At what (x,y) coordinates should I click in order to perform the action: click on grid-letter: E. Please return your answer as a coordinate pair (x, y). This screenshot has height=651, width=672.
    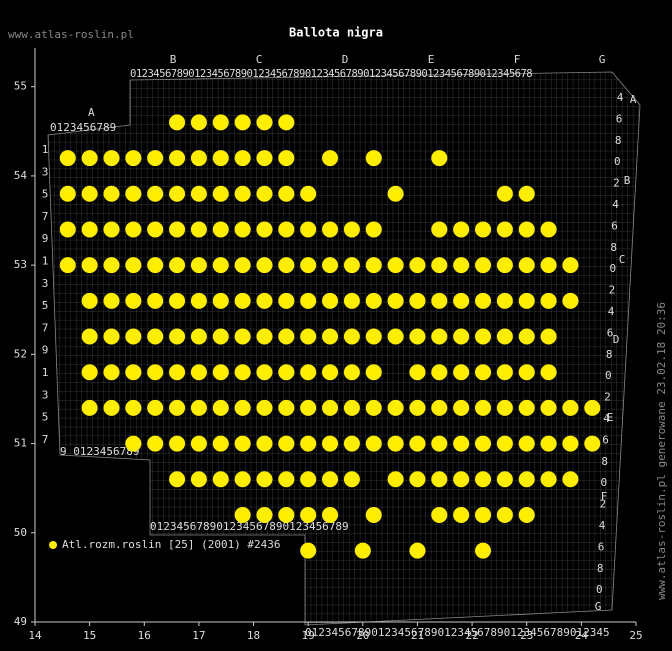
    Looking at the image, I should click on (610, 417).